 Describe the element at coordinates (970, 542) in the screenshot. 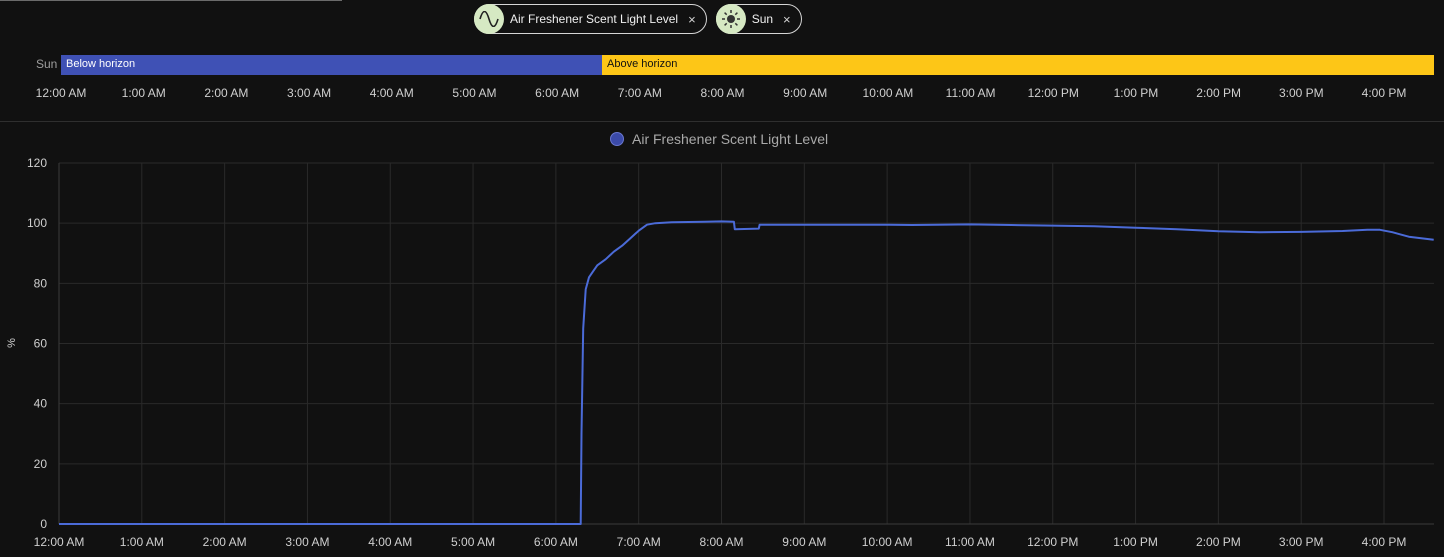

I see `x-tick-label: 11:00 AM` at that location.